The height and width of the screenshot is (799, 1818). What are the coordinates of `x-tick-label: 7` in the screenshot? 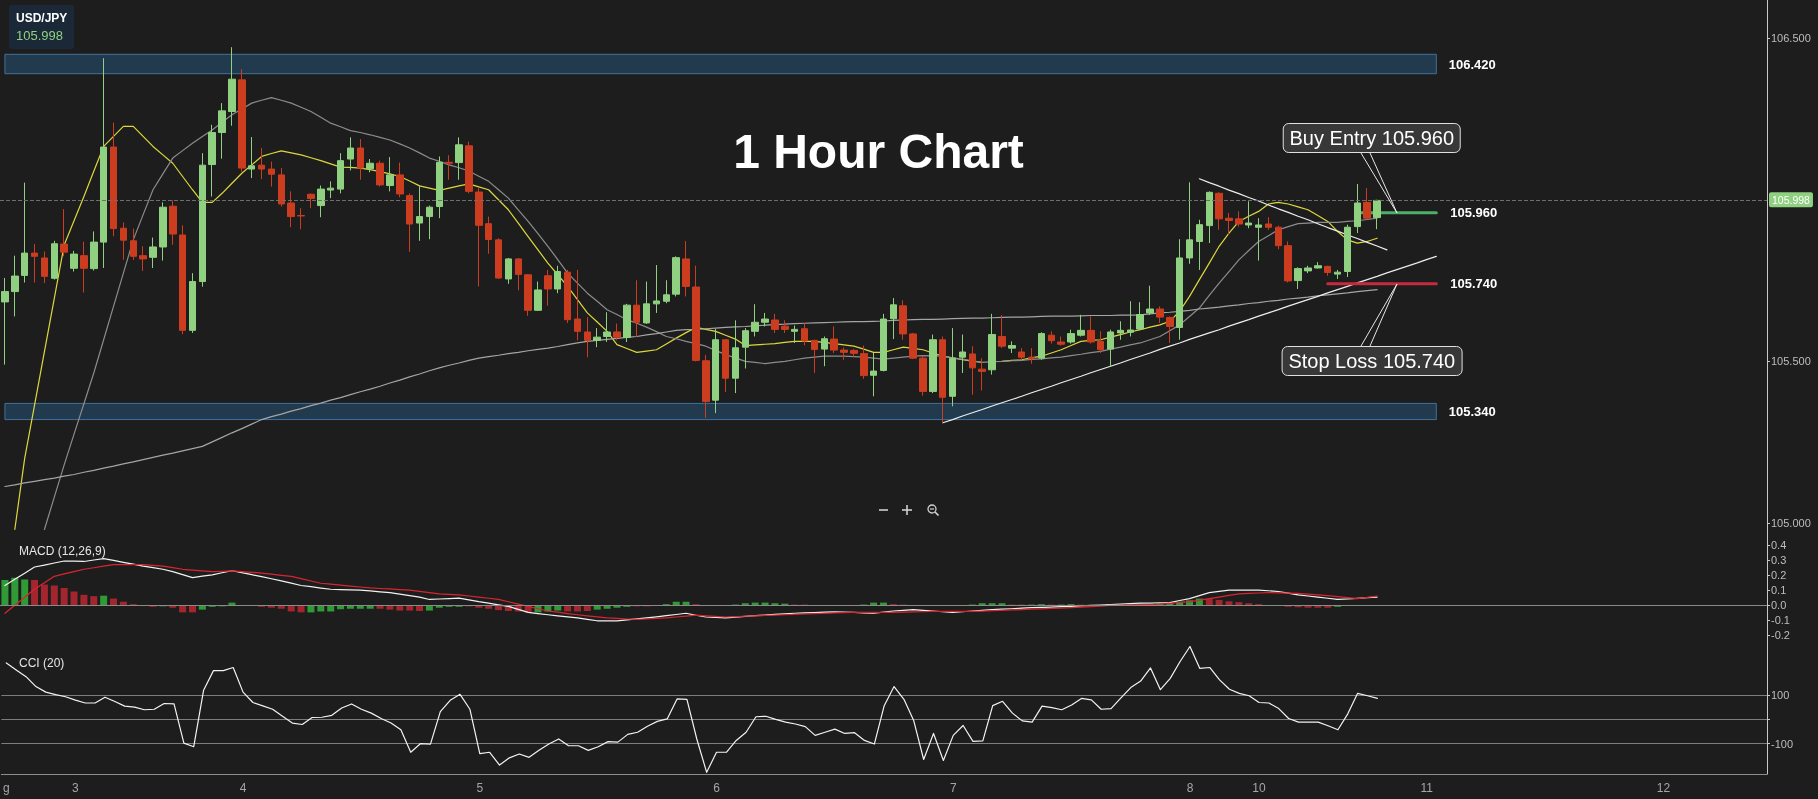 It's located at (953, 788).